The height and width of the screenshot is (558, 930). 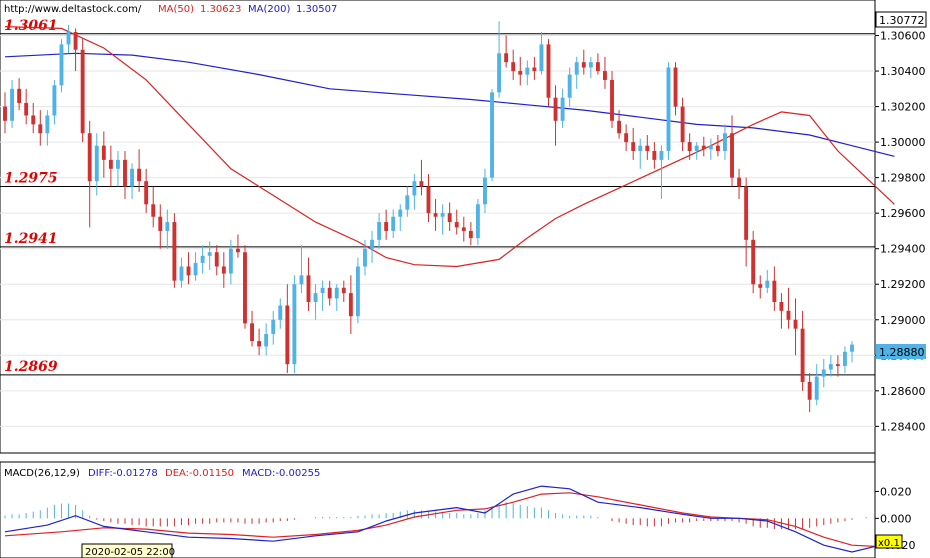 I want to click on level-label: 1.2975, so click(x=31, y=179).